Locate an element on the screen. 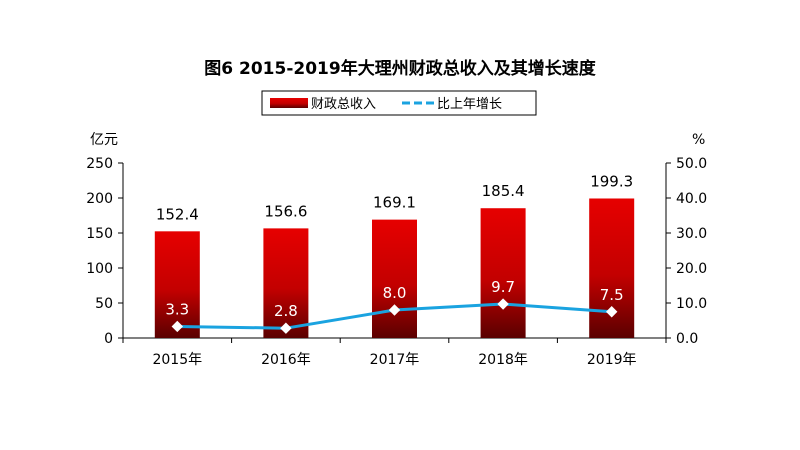 This screenshot has height=450, width=800. bar-labels: 152.4 156.6 169.1 185.4 199.3 is located at coordinates (394, 197).